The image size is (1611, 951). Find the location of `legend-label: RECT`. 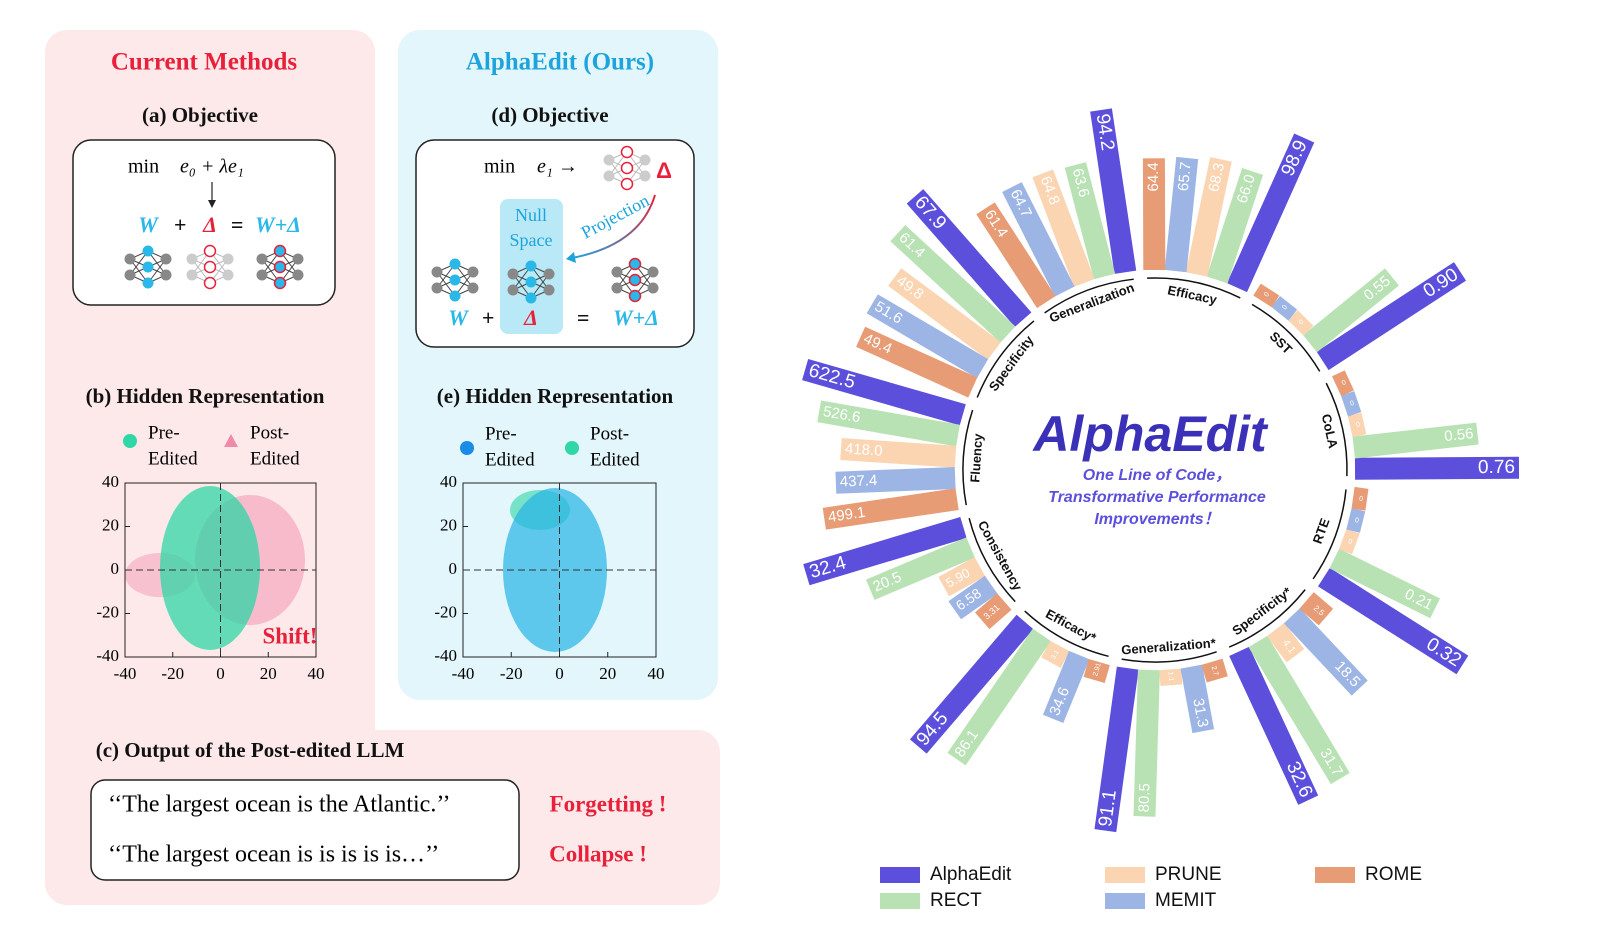

legend-label: RECT is located at coordinates (956, 900).